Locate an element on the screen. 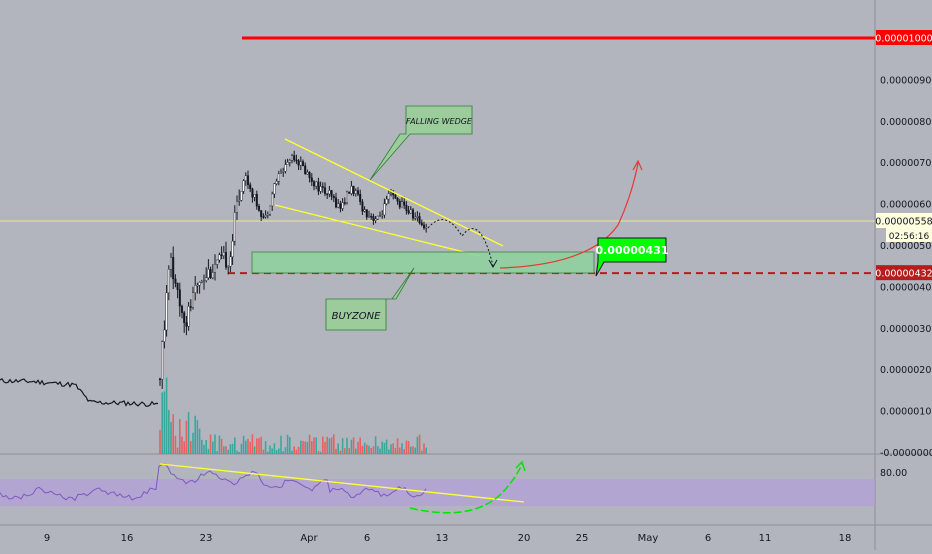 The width and height of the screenshot is (932, 554). price-tick-label: 0.00000400 is located at coordinates (906, 287).